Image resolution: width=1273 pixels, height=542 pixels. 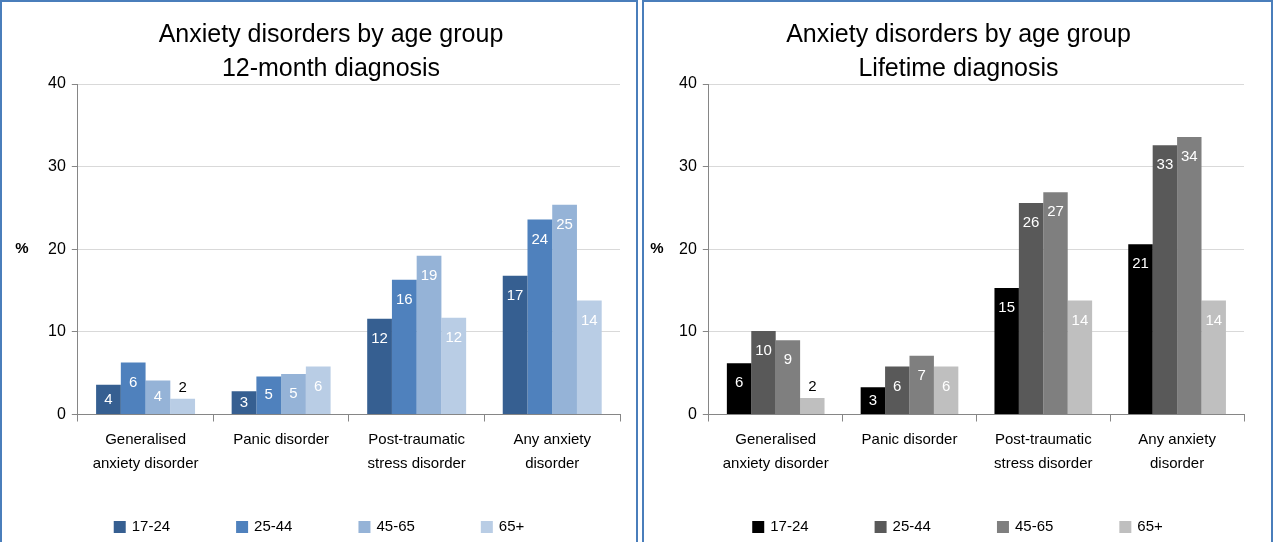 What do you see at coordinates (1055, 211) in the screenshot?
I see `data-label: 27` at bounding box center [1055, 211].